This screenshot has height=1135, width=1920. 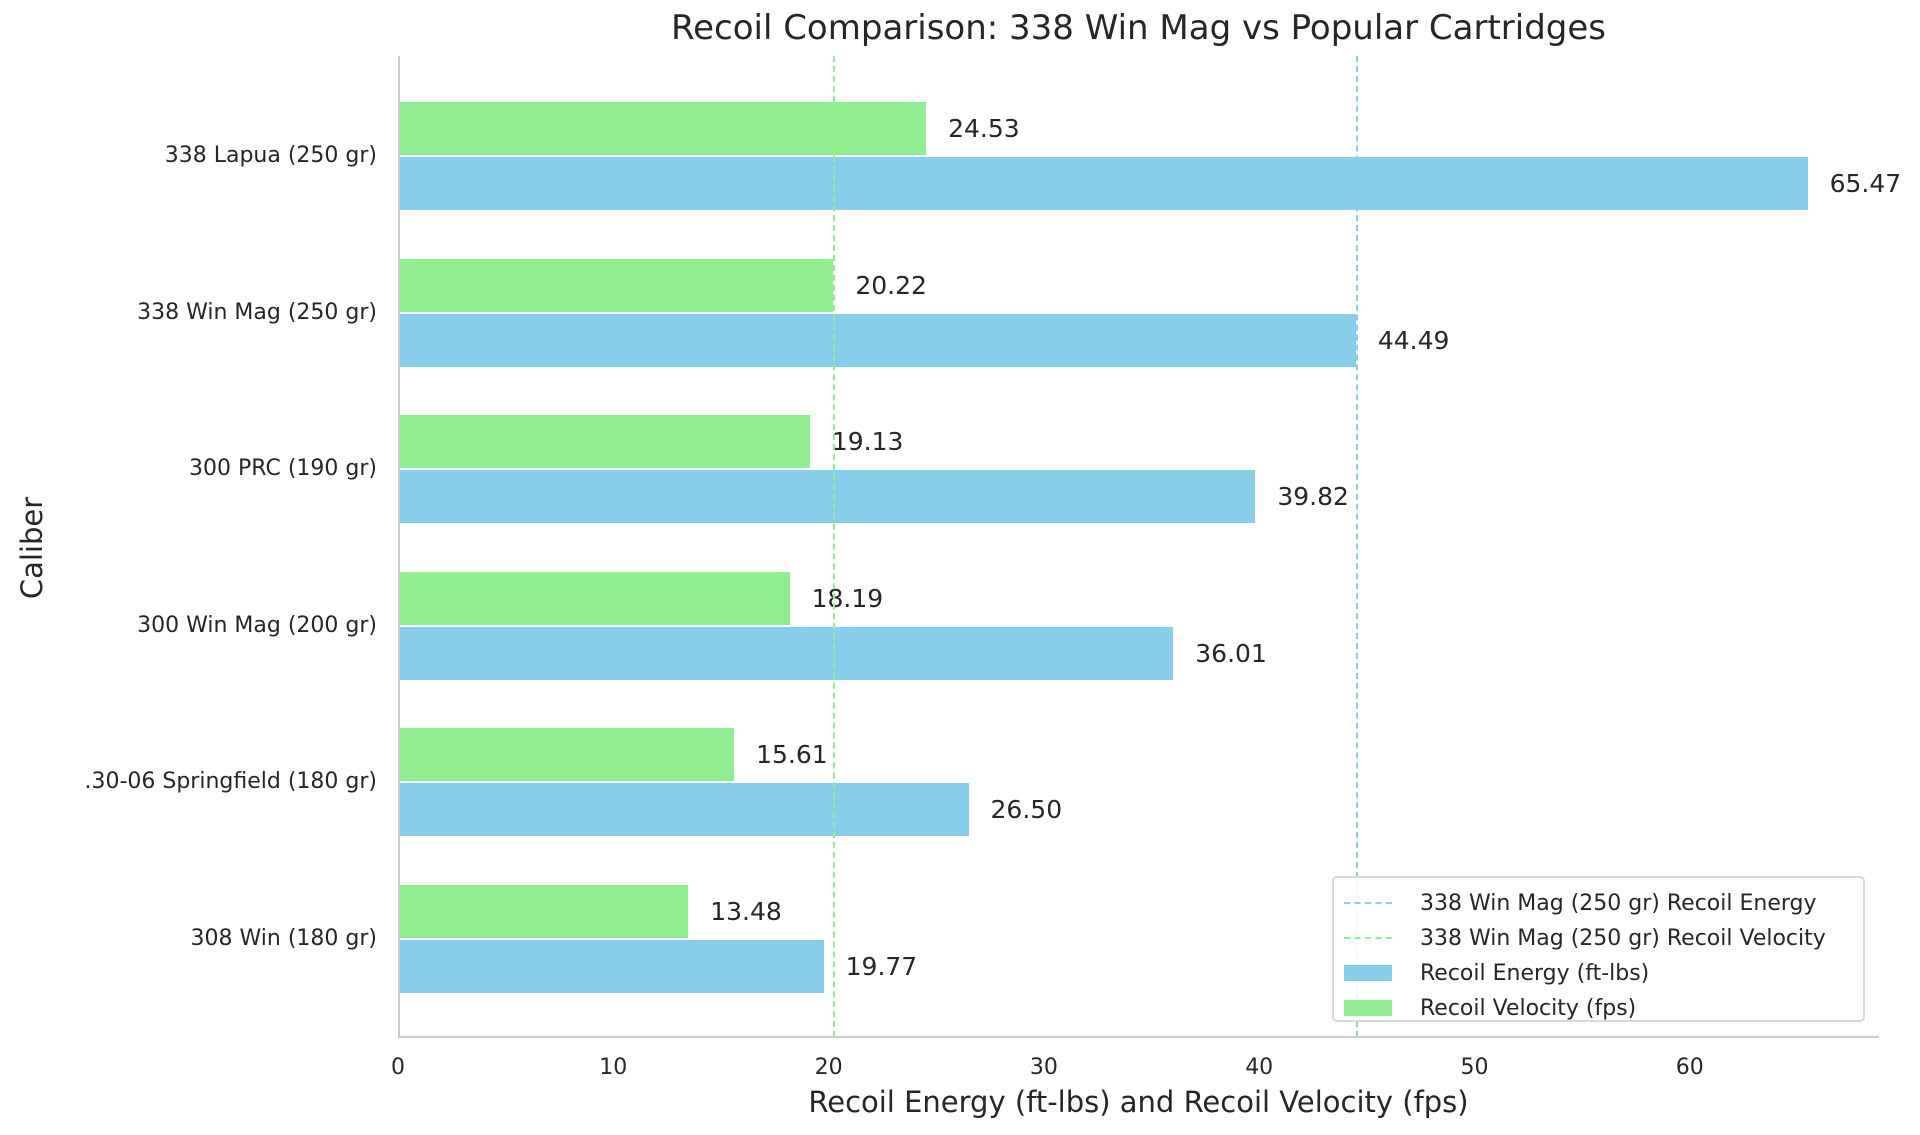 What do you see at coordinates (847, 598) in the screenshot?
I see `value-label: 18.19` at bounding box center [847, 598].